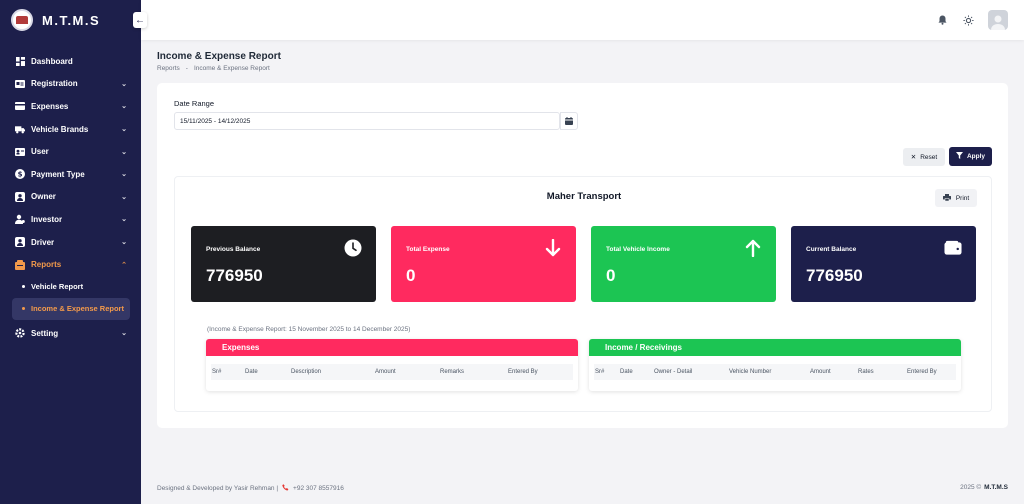 The image size is (1024, 504). Describe the element at coordinates (483, 264) in the screenshot. I see `stat-total-expense: Total Expense 0` at that location.